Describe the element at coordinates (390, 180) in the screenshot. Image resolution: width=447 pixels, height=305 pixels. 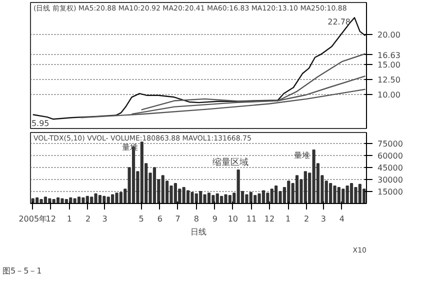
I see `y-tick-label: 30000` at that location.